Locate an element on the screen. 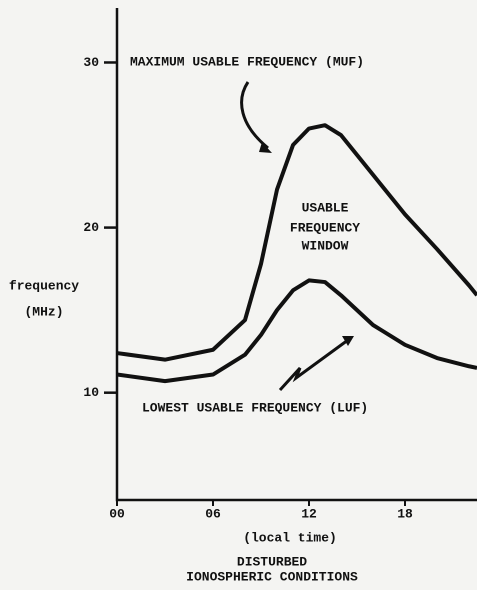 Image resolution: width=477 pixels, height=590 pixels. x-tick-label: 06 is located at coordinates (213, 513).